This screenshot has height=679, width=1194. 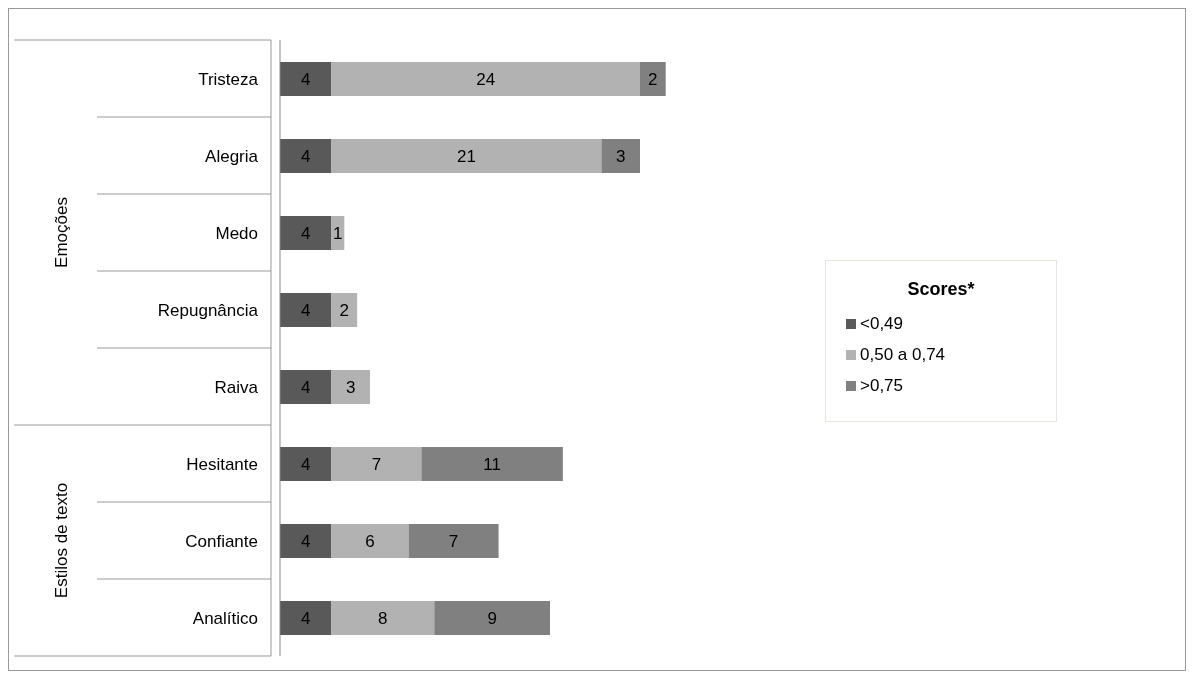 I want to click on y-tick-label: Confiante, so click(x=221, y=541).